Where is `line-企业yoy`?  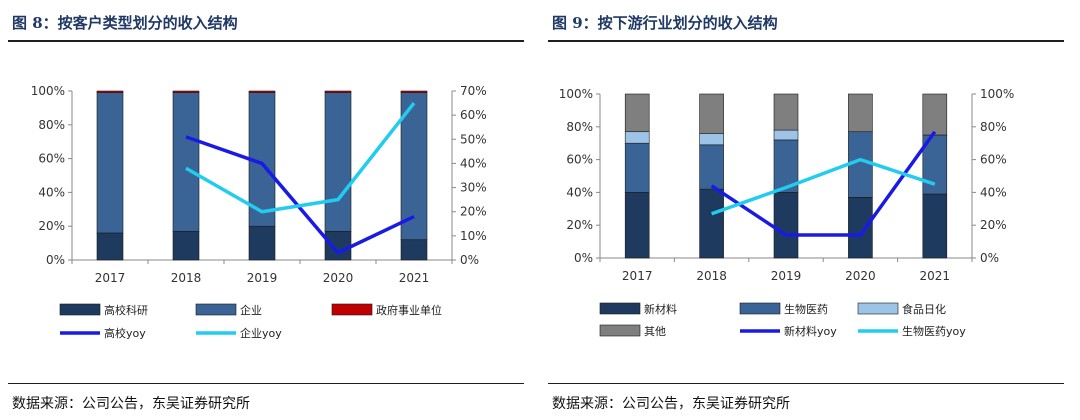
line-企业yoy is located at coordinates (300, 157).